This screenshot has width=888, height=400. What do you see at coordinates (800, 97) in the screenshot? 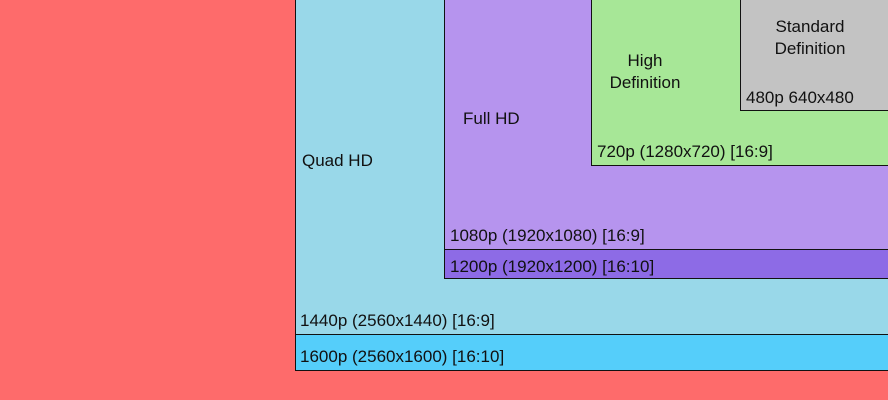
I see `label-480p: 480p 640x480` at bounding box center [800, 97].